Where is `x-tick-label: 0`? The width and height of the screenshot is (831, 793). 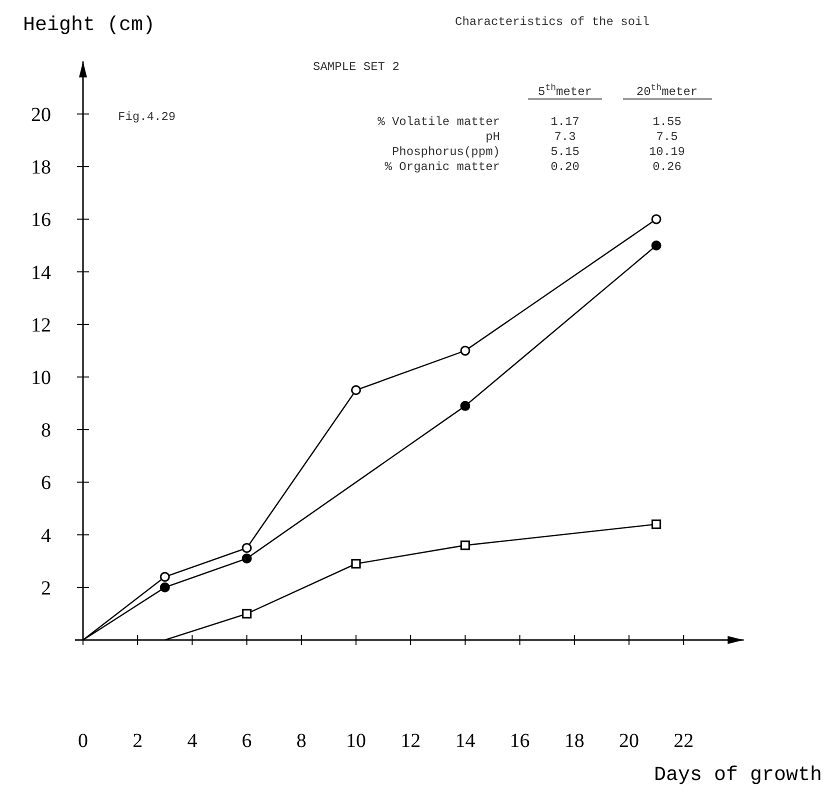 x-tick-label: 0 is located at coordinates (83, 741).